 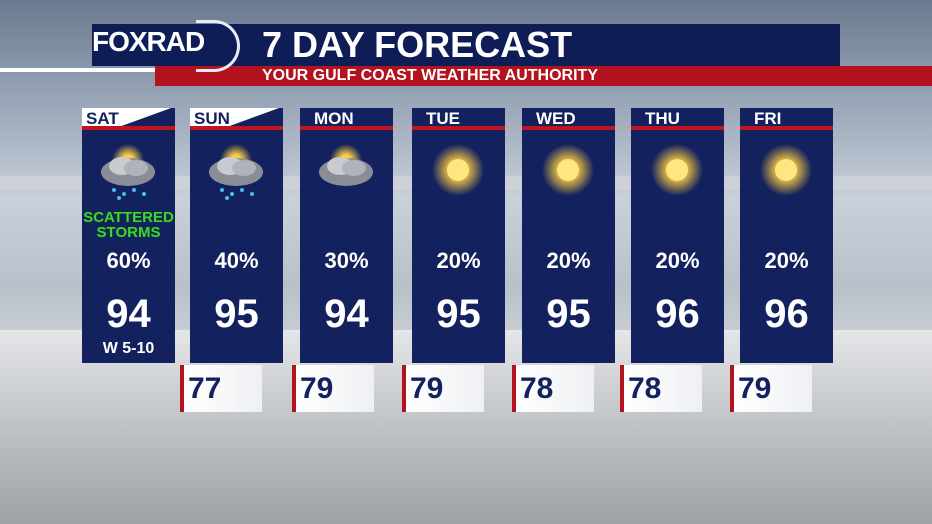 I want to click on subtitle: YOUR GULF COAST WEATHER AUTHORITY, so click(x=430, y=75).